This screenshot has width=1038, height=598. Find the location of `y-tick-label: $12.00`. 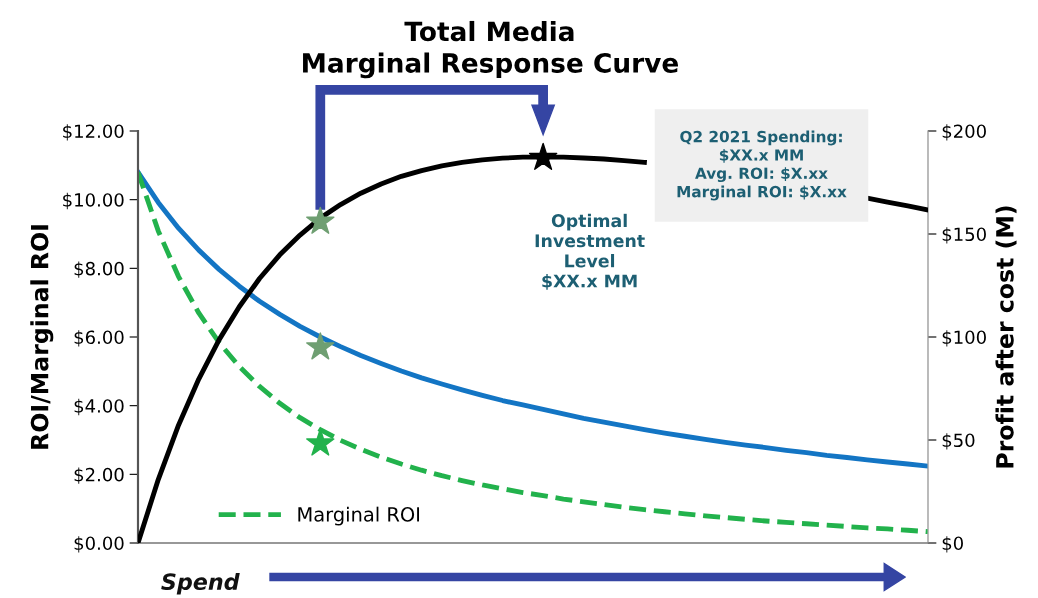

y-tick-label: $12.00 is located at coordinates (93, 132).